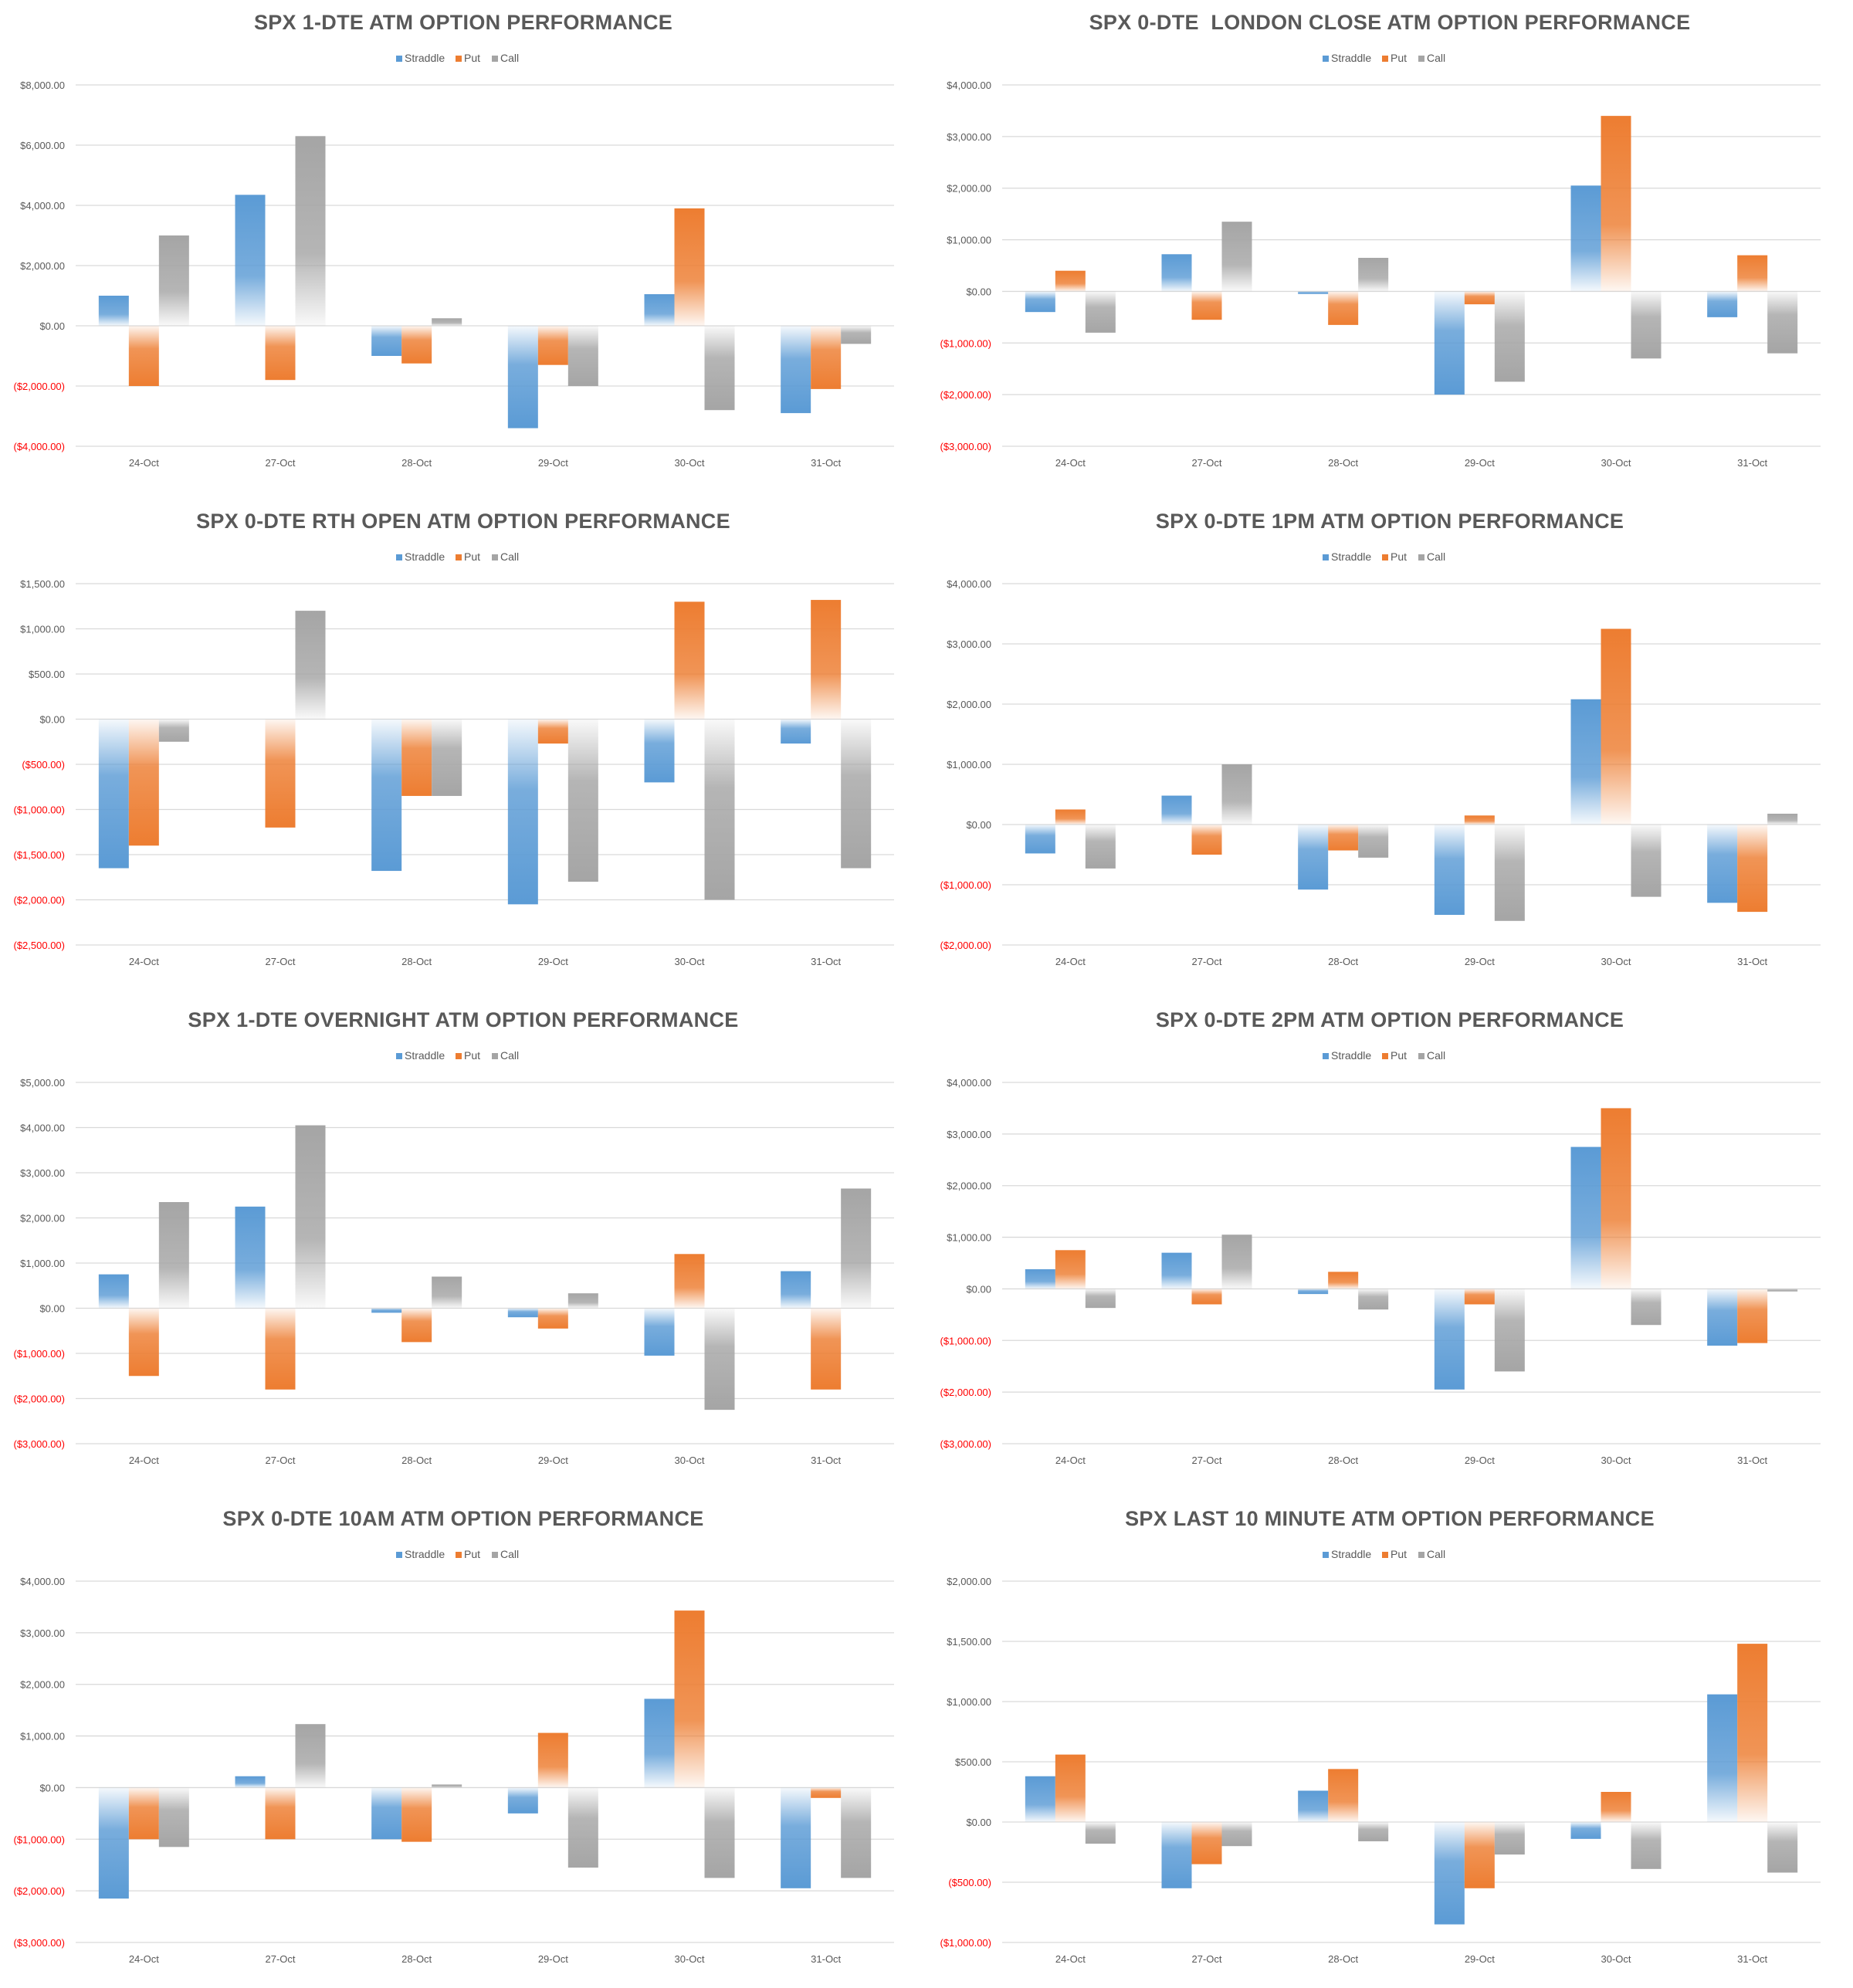 This screenshot has width=1853, height=1988. What do you see at coordinates (43, 764) in the screenshot?
I see `y-tick-label: ($500.00)` at bounding box center [43, 764].